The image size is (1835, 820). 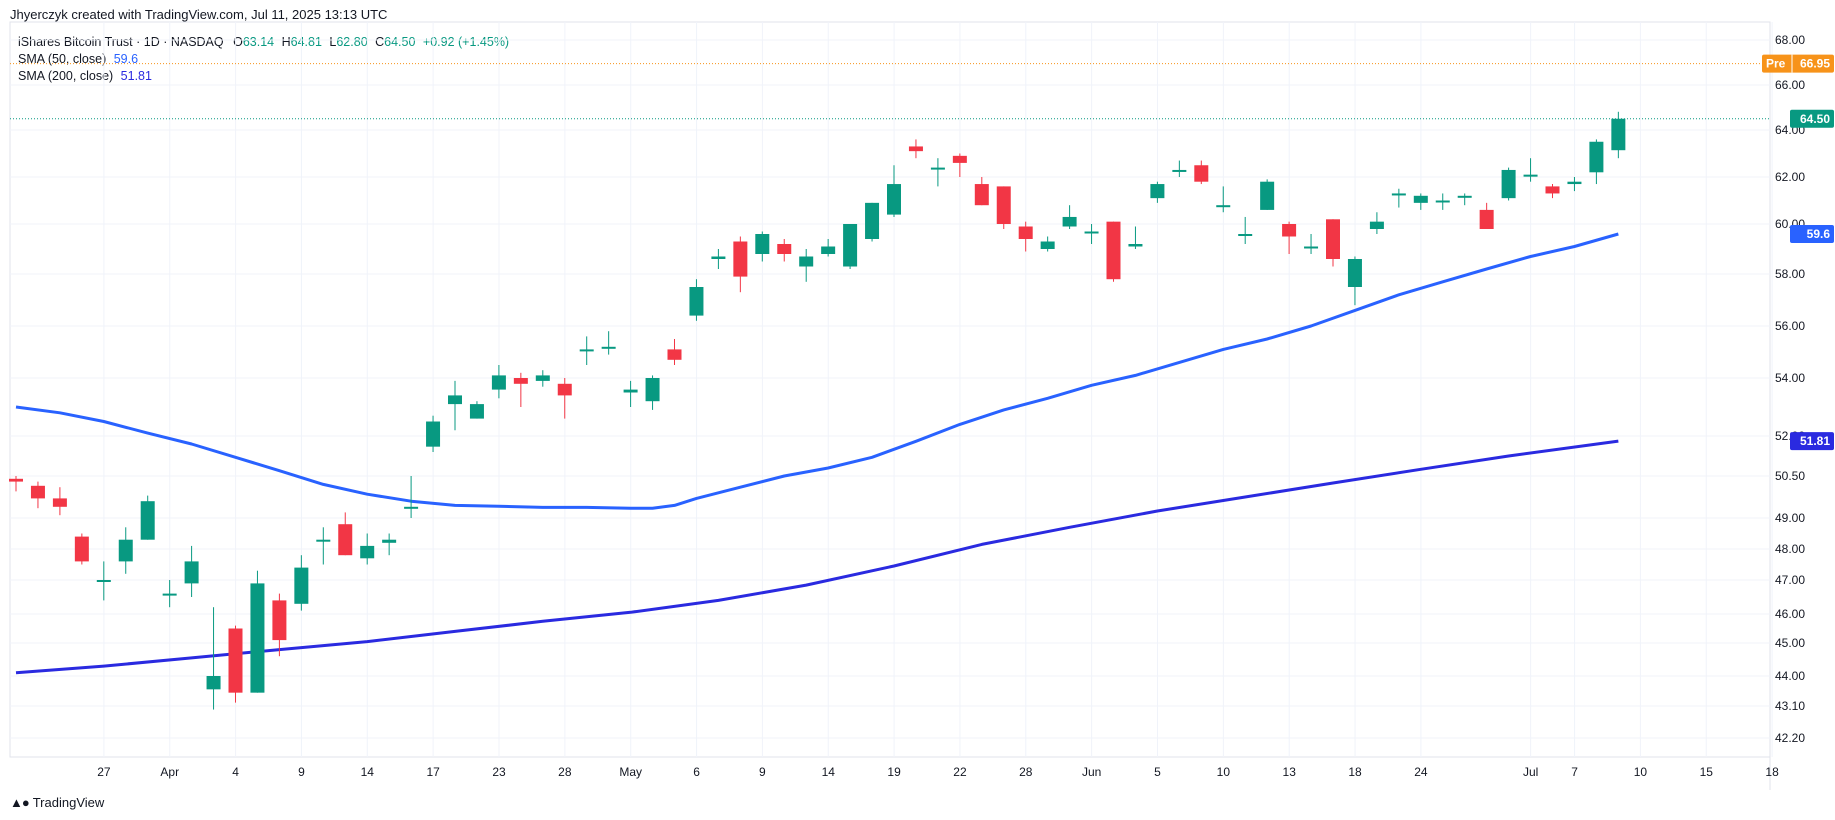 I want to click on y-tick-label: 45.00, so click(x=1790, y=643).